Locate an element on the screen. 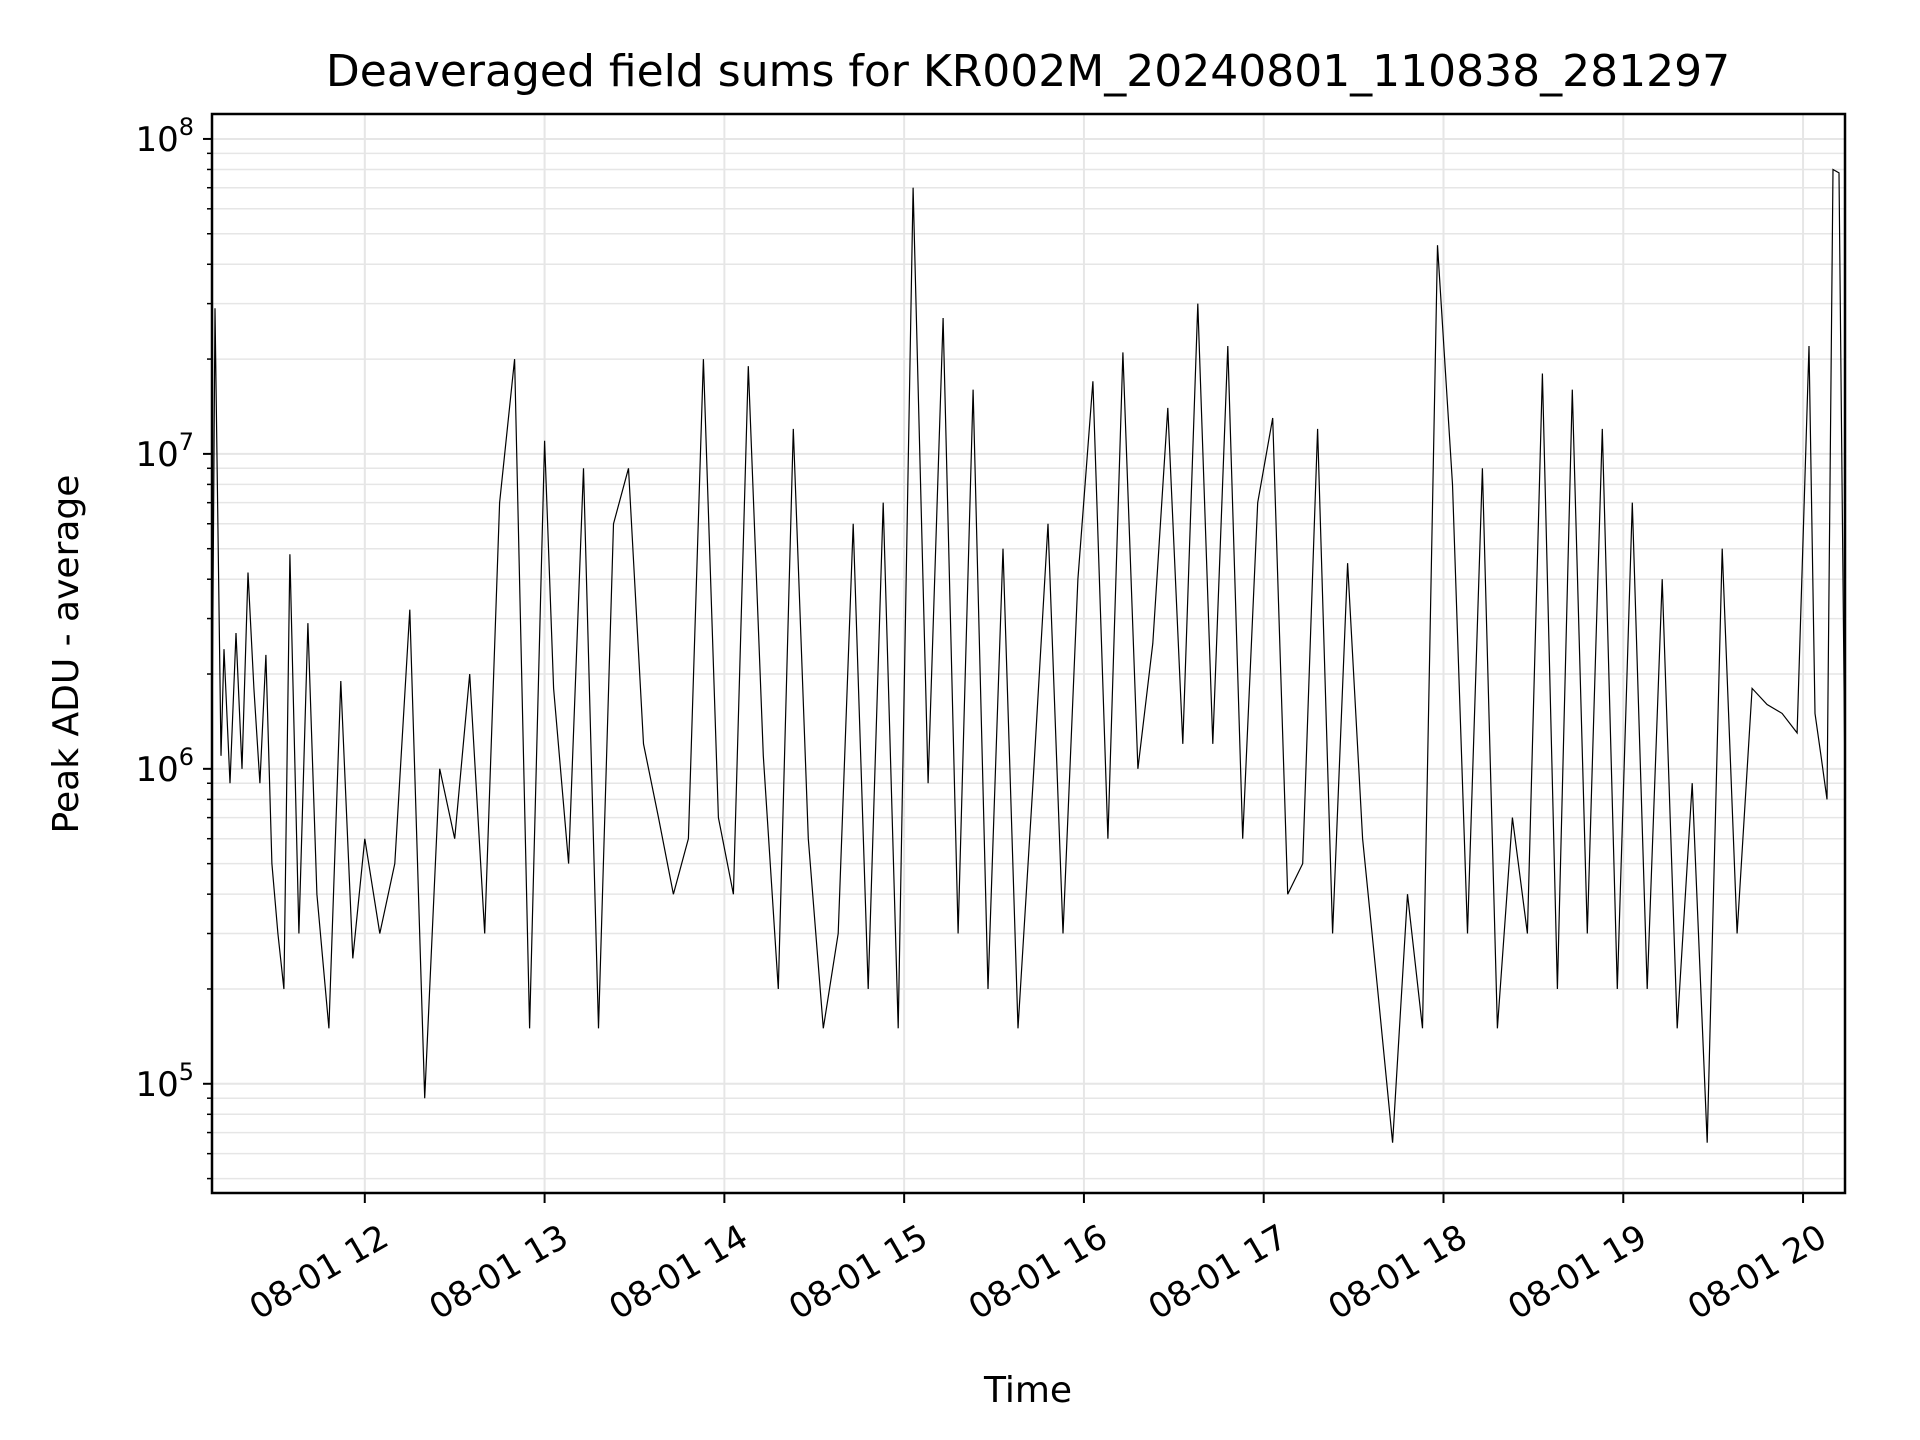  y-tick-label: 10⁶ is located at coordinates (164, 766).